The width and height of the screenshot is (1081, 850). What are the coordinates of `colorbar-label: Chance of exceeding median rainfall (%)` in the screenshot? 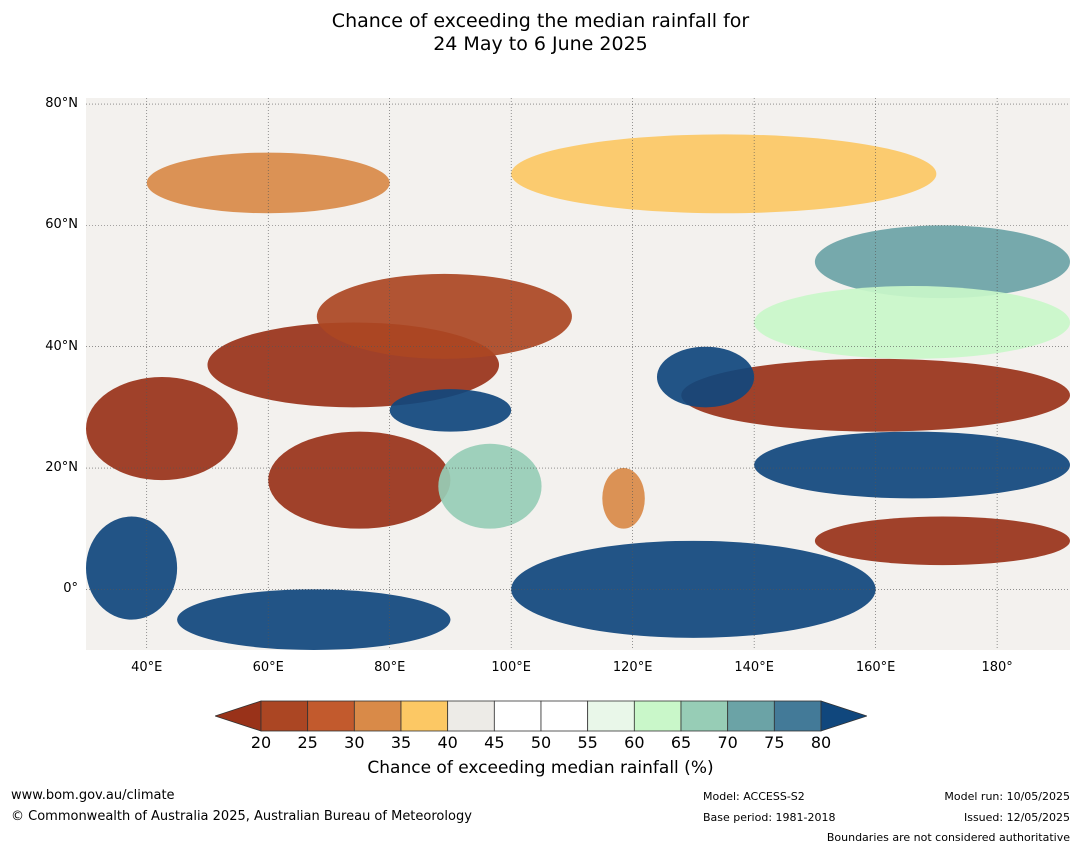 It's located at (540, 768).